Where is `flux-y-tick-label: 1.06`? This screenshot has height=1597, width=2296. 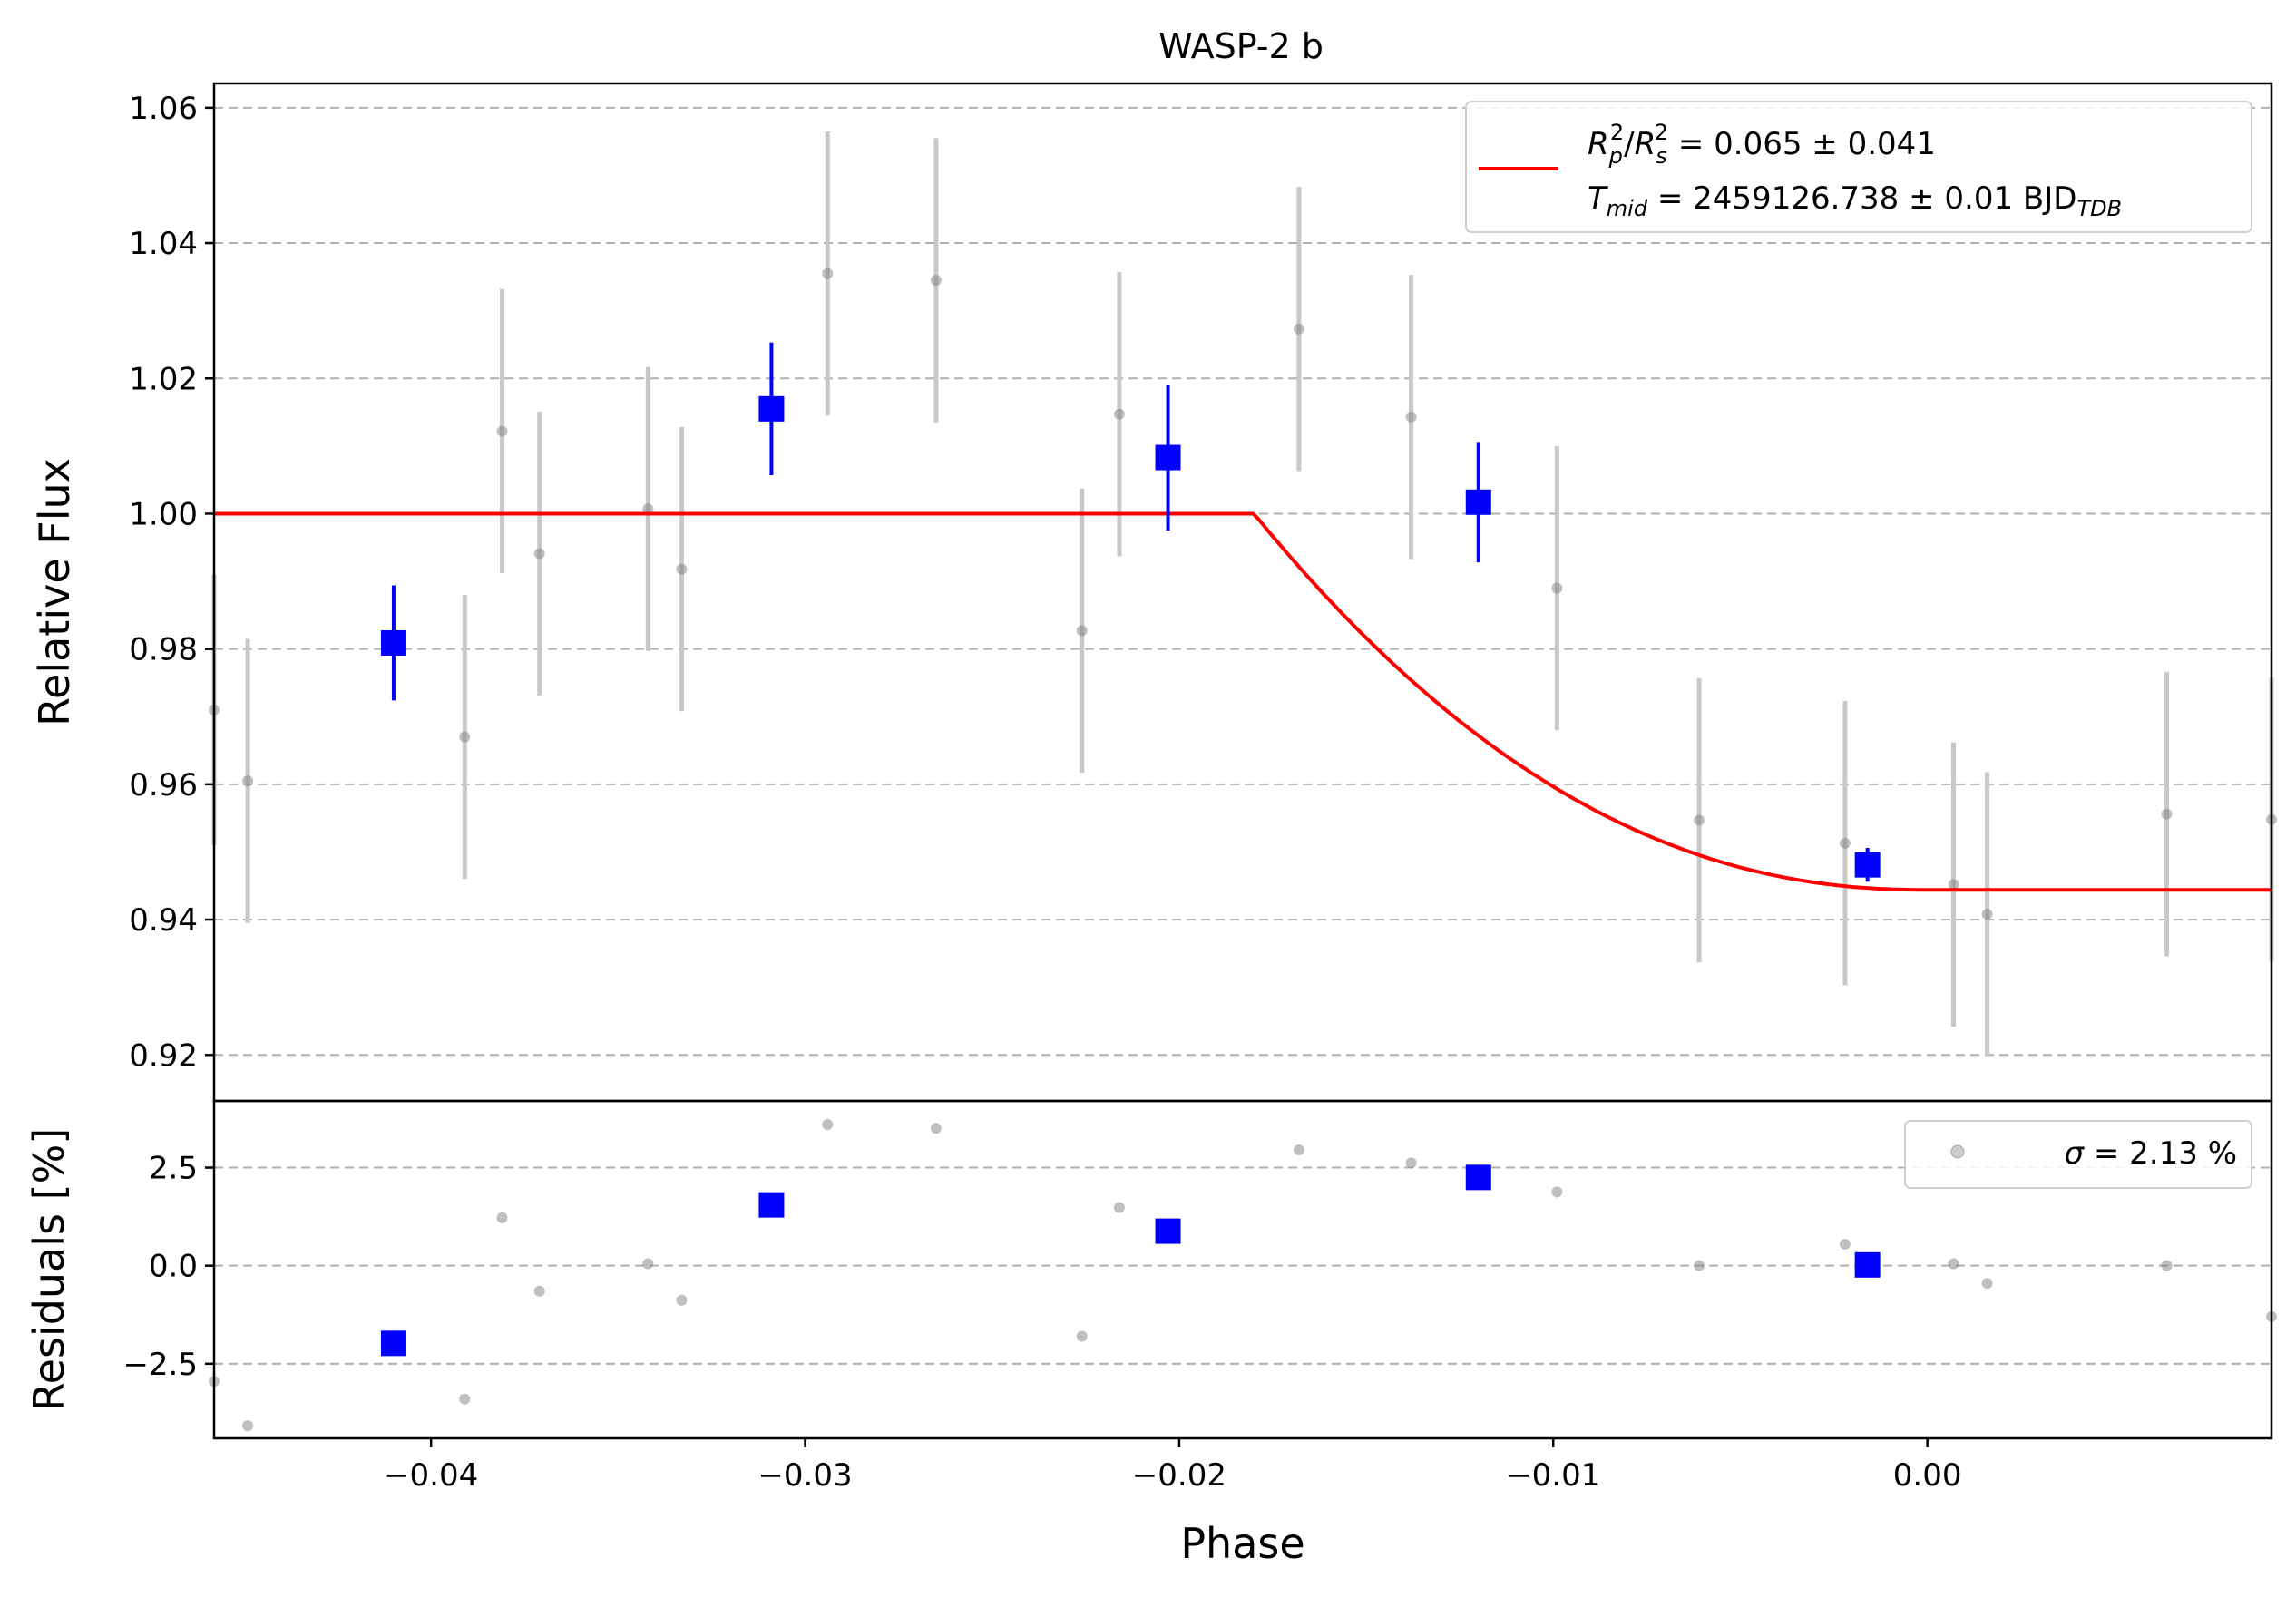
flux-y-tick-label: 1.06 is located at coordinates (163, 109).